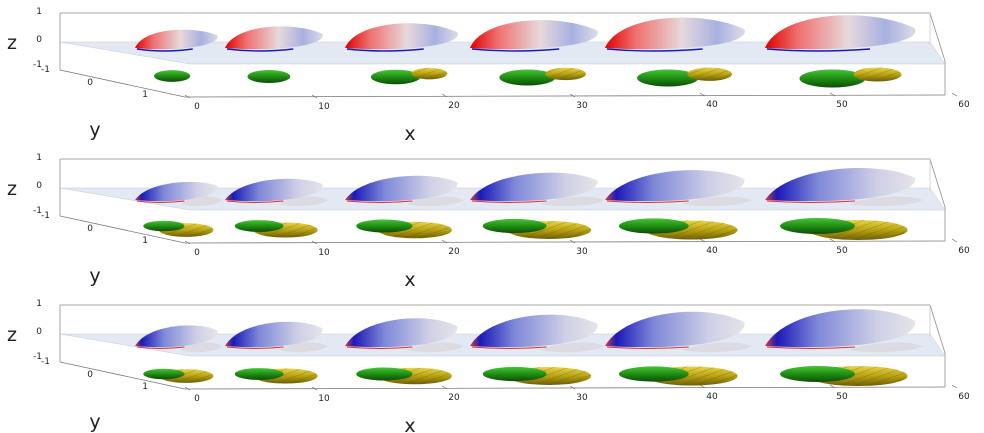 Image resolution: width=984 pixels, height=433 pixels. Describe the element at coordinates (964, 105) in the screenshot. I see `x-tick-label: 60` at that location.